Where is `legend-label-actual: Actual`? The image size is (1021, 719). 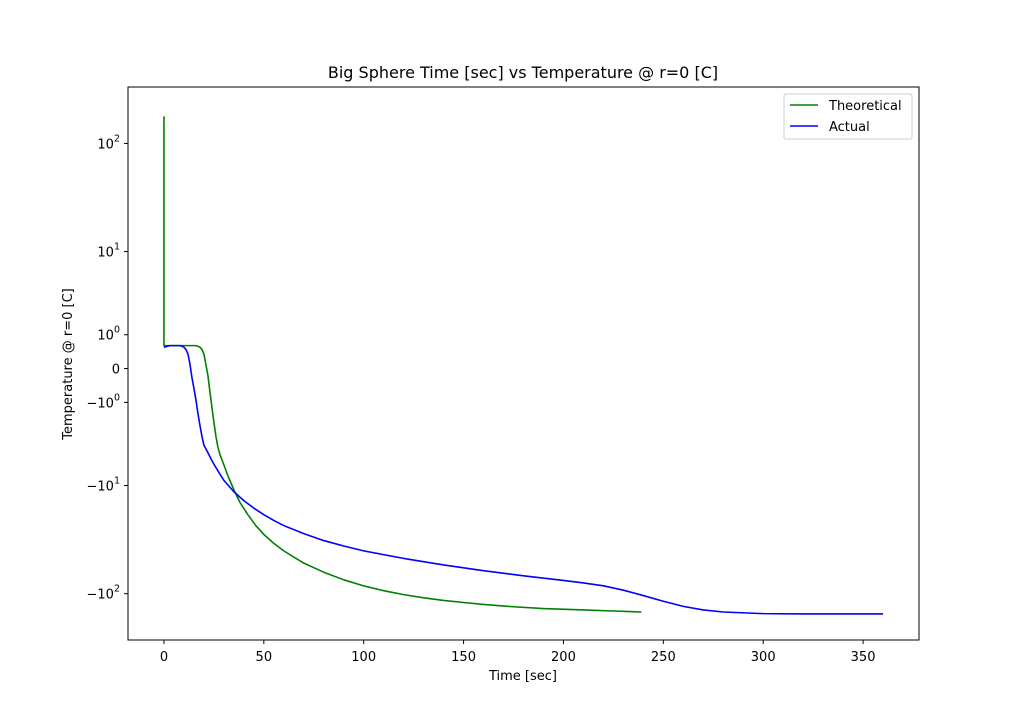
legend-label-actual: Actual is located at coordinates (849, 127).